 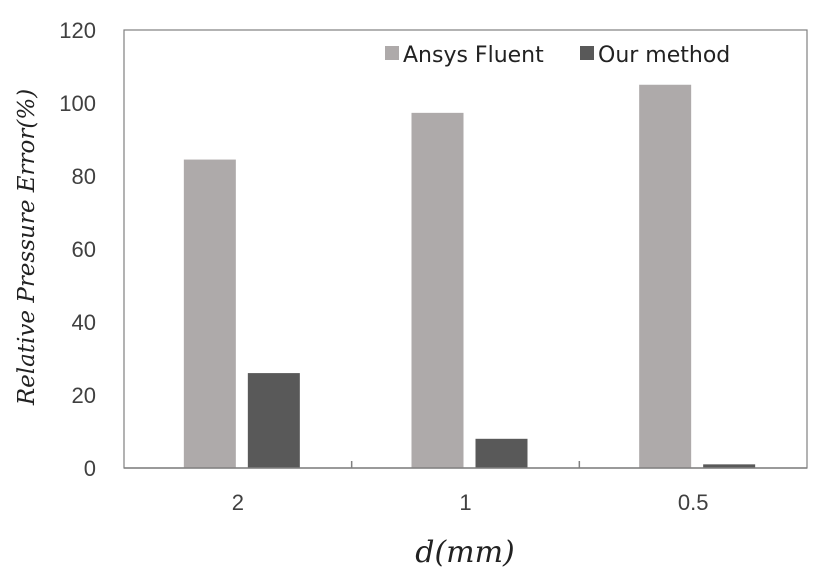 I want to click on y-tick-labels: 0 20 40 60 80 100 120, so click(x=77, y=249).